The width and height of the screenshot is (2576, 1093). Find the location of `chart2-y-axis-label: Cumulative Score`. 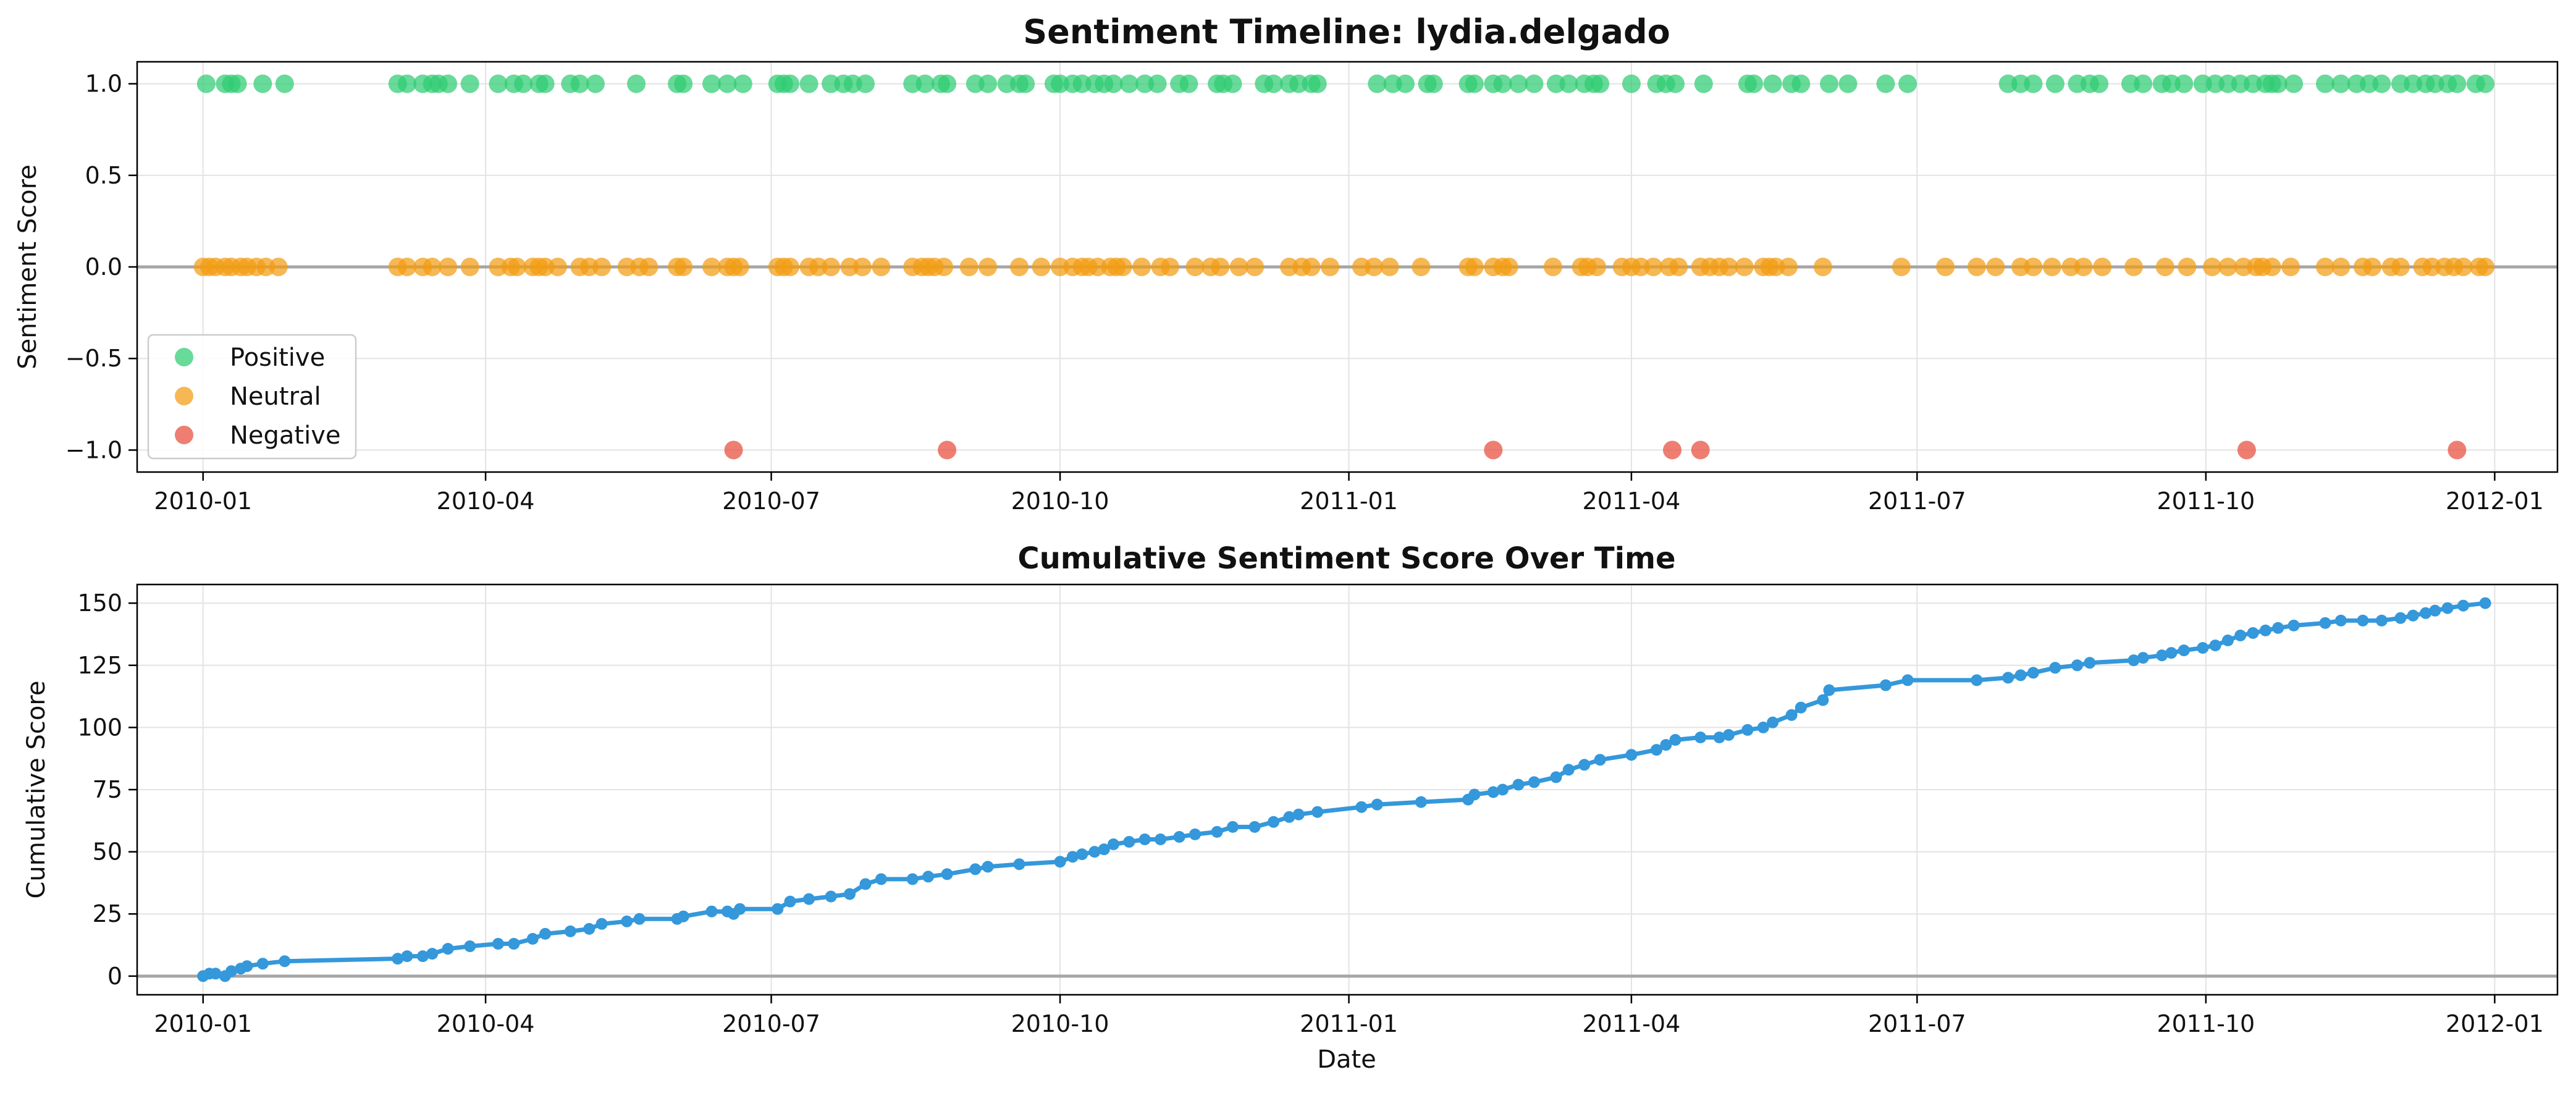

chart2-y-axis-label: Cumulative Score is located at coordinates (36, 789).